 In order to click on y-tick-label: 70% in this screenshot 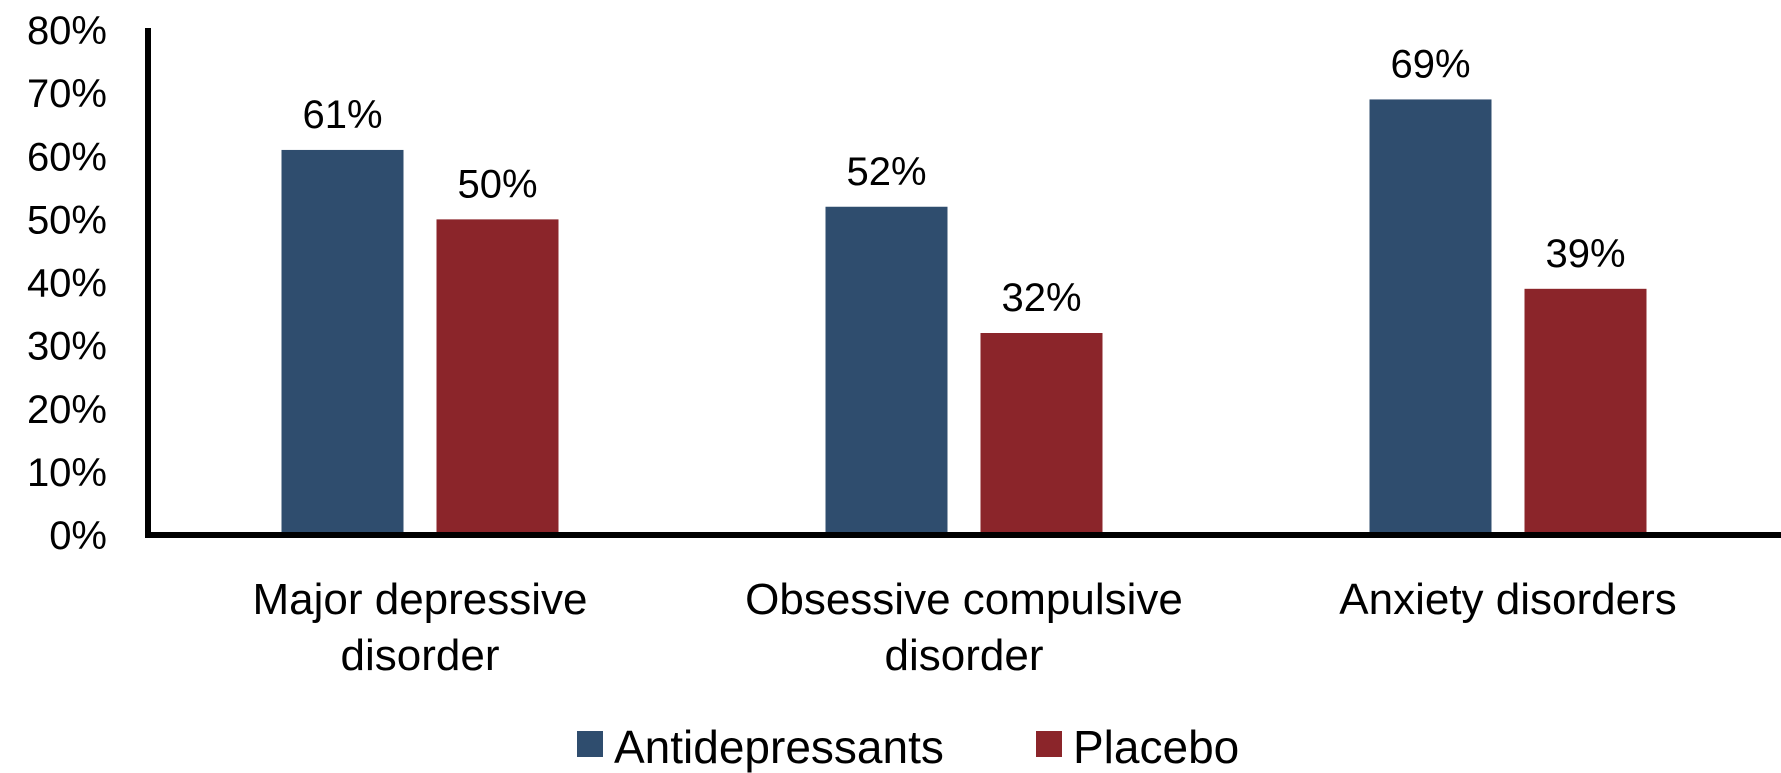, I will do `click(67, 94)`.